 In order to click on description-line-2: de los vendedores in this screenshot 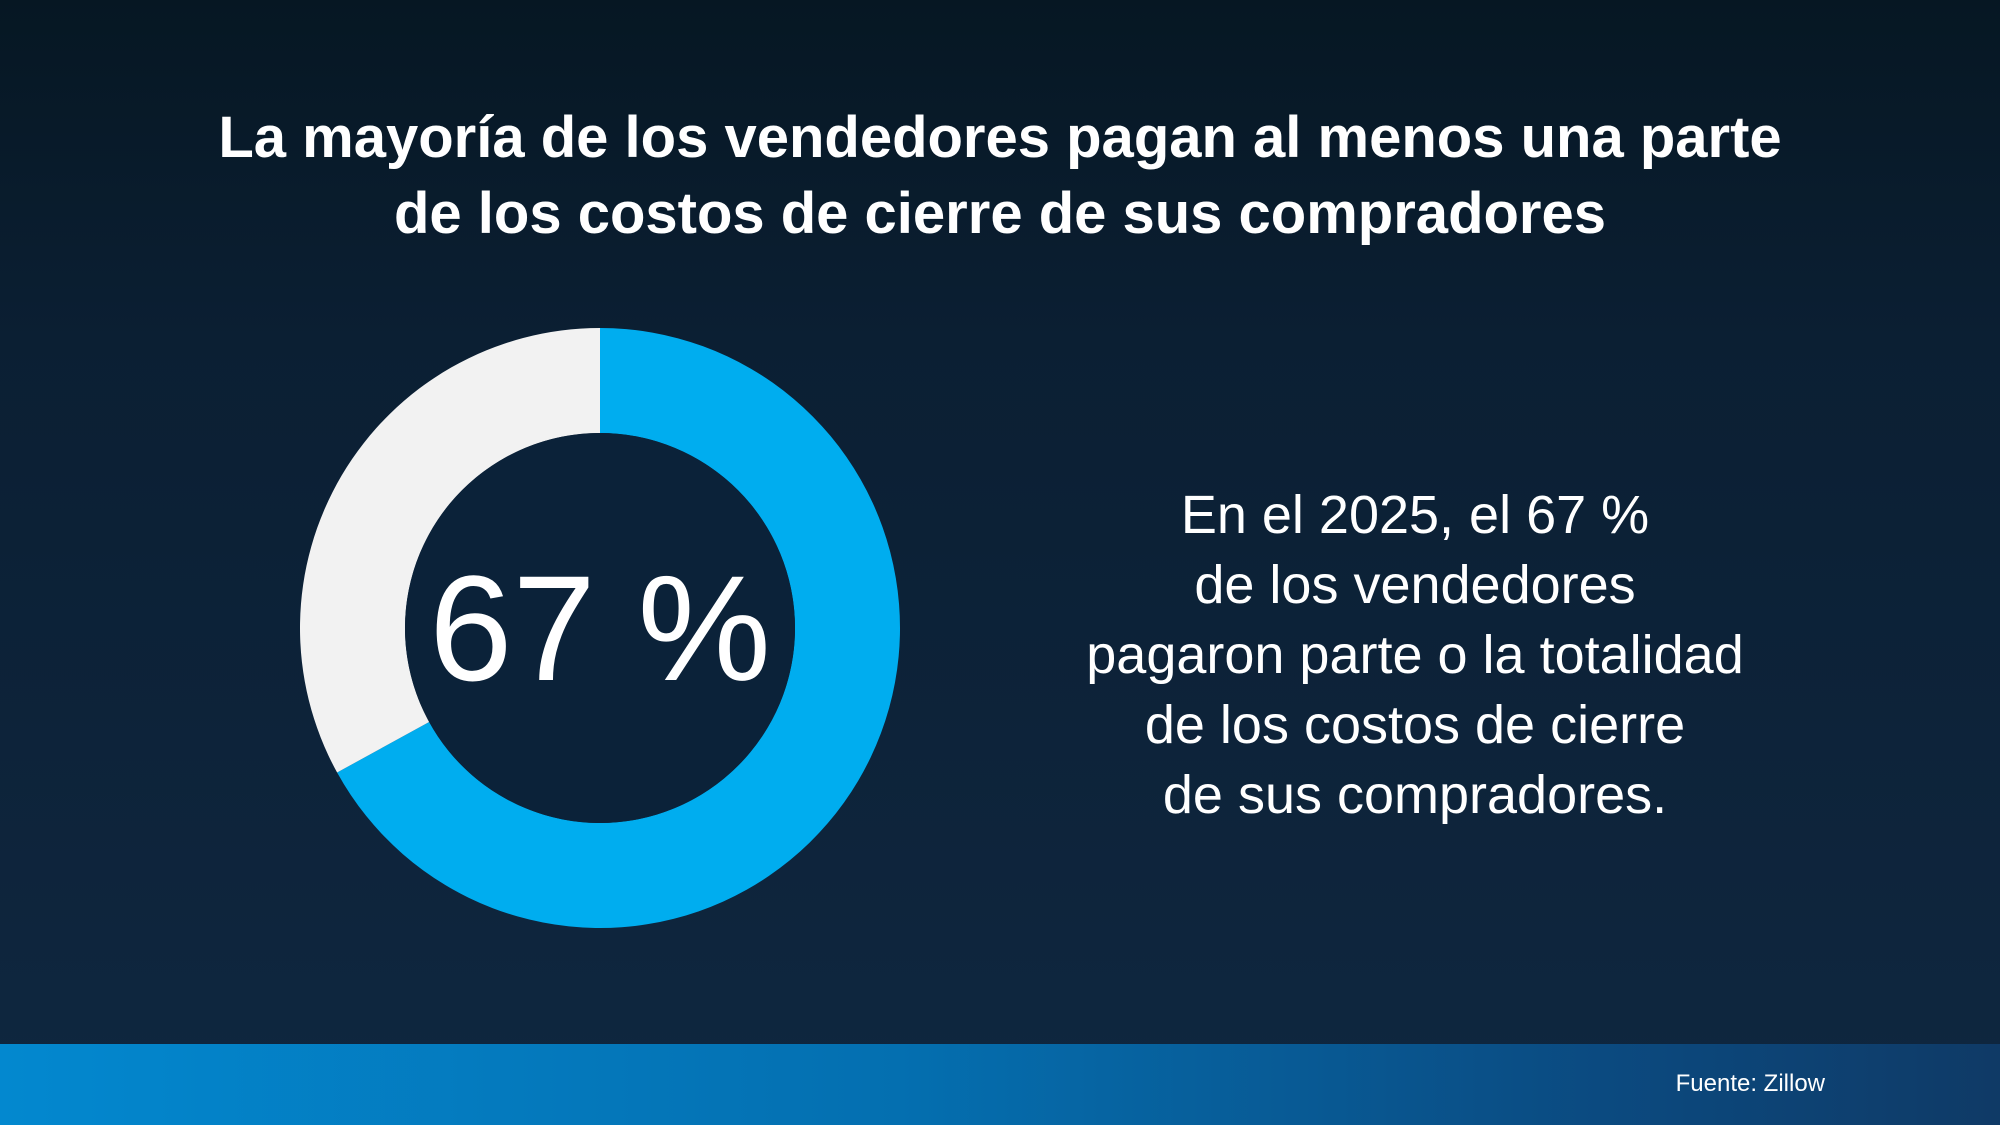, I will do `click(1415, 585)`.